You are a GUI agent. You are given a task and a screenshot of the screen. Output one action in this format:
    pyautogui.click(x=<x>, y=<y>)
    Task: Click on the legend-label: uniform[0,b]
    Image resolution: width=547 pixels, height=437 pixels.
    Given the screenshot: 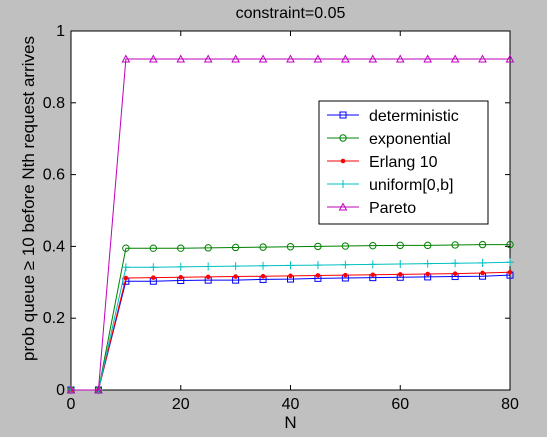 What is the action you would take?
    pyautogui.click(x=411, y=185)
    